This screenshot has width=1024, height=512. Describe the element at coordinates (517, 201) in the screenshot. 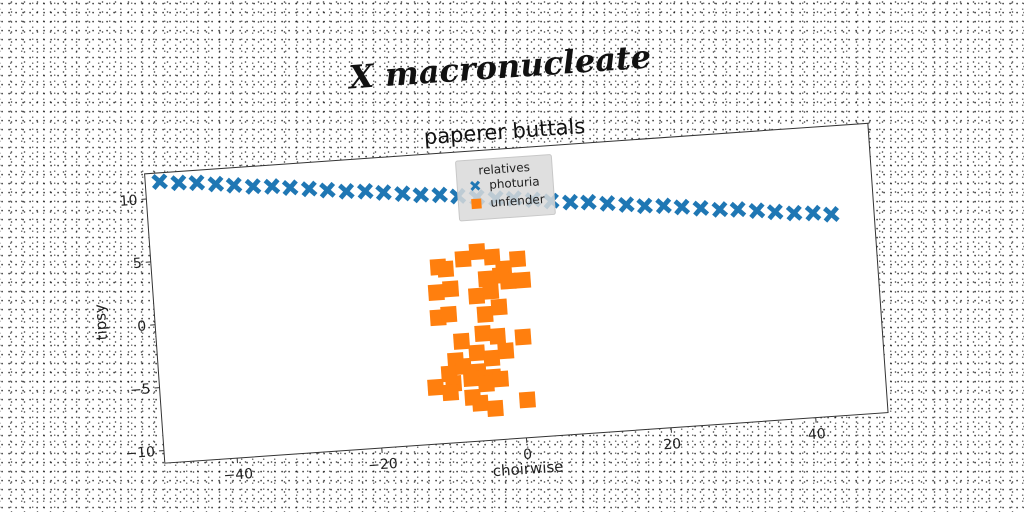

I see `legend-label-2: unfender` at that location.